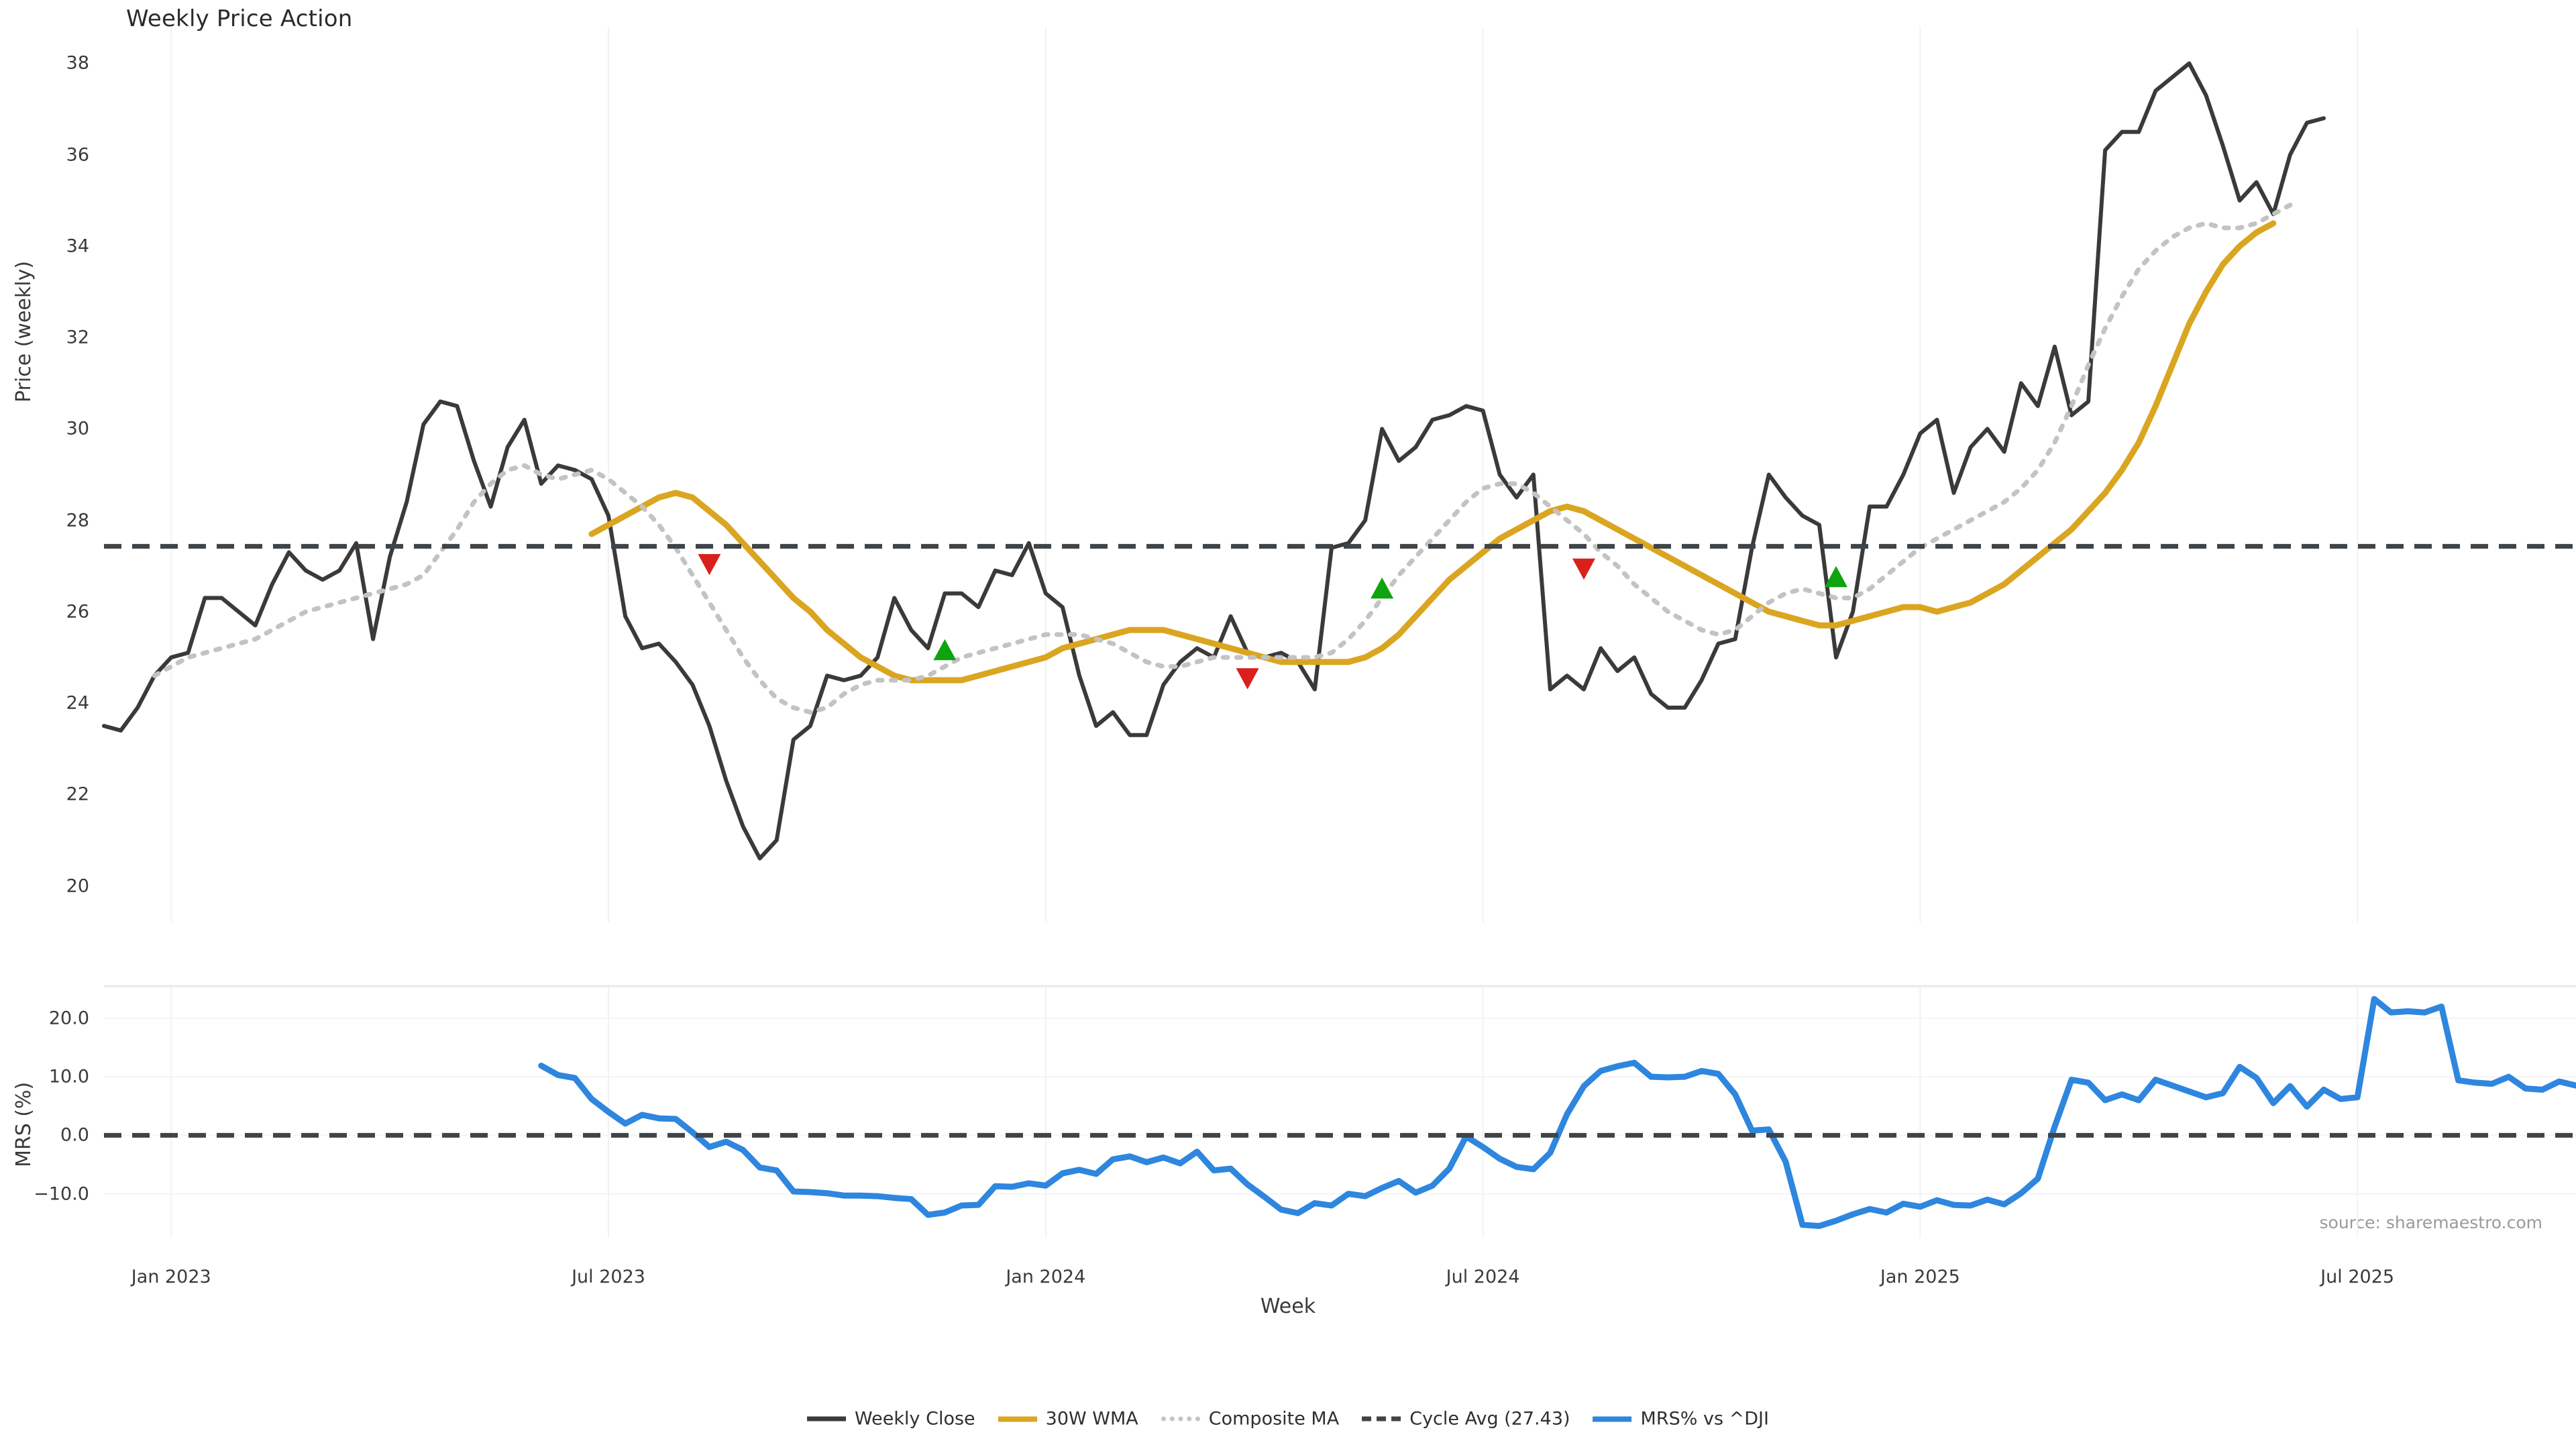 The width and height of the screenshot is (2576, 1449). I want to click on y-tick-label: 26, so click(77, 612).